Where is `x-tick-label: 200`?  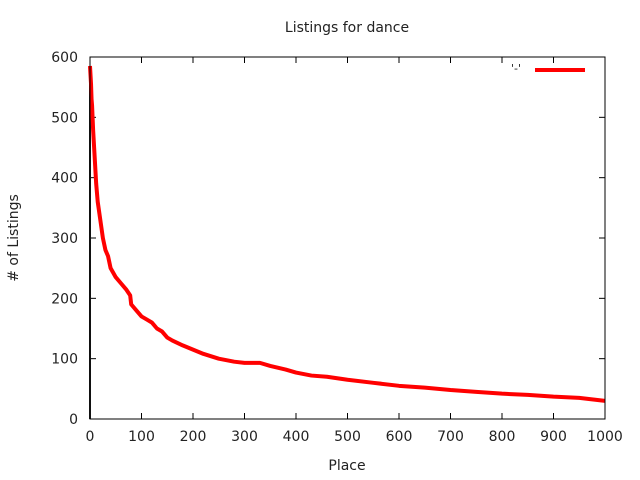
x-tick-label: 200 is located at coordinates (193, 437).